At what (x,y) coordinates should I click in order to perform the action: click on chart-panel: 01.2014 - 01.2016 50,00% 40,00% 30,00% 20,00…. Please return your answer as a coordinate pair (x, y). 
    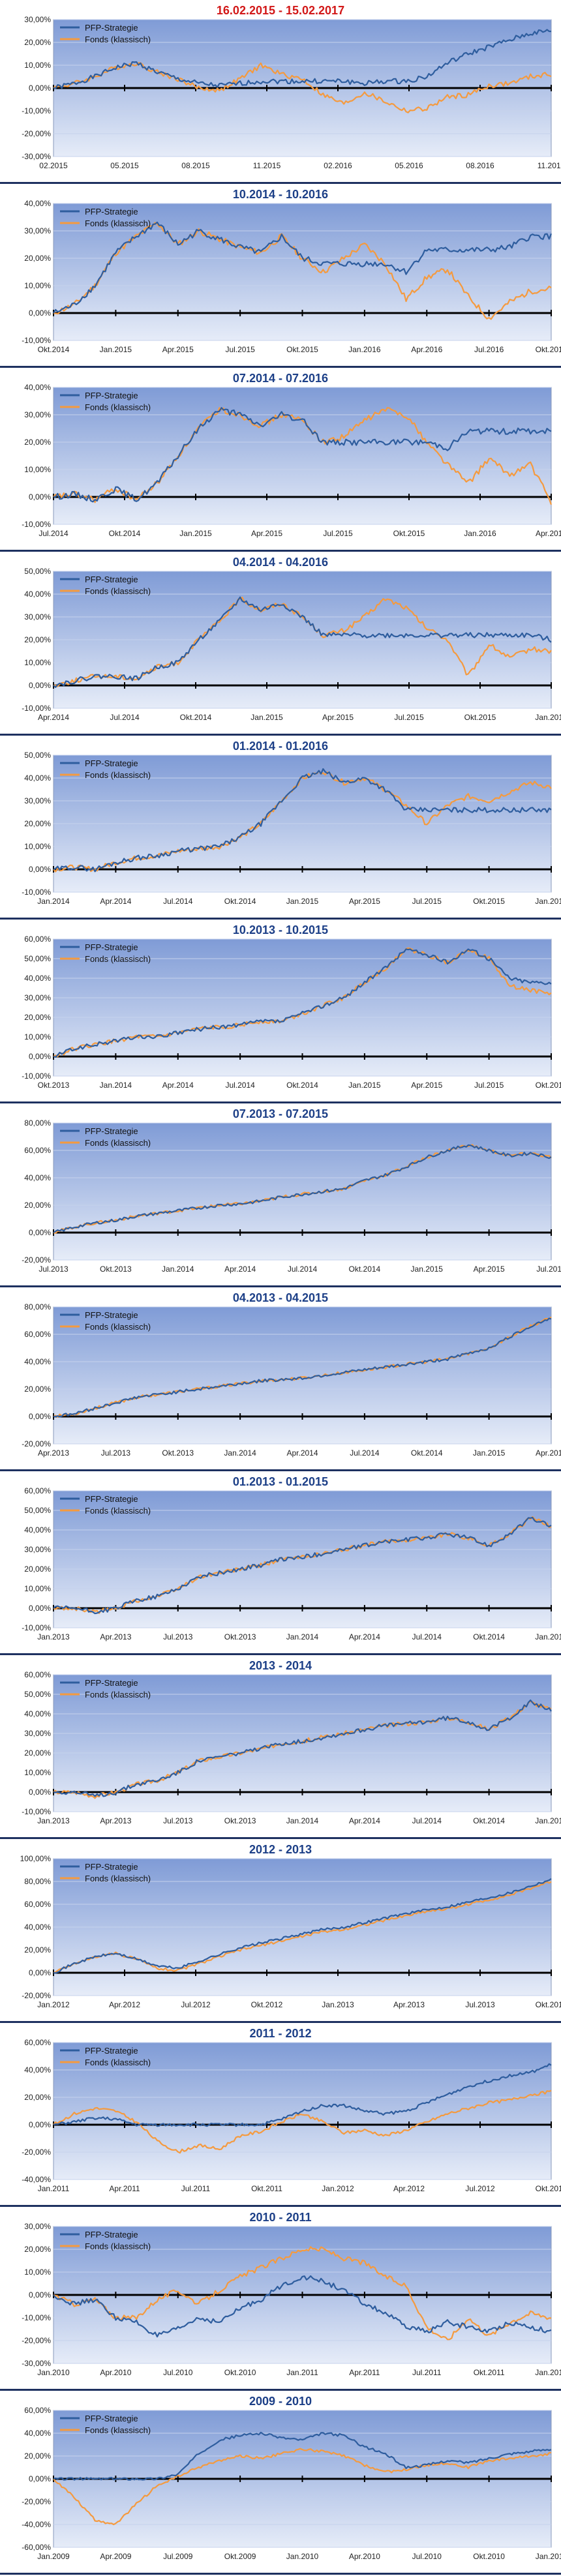
    Looking at the image, I should click on (280, 828).